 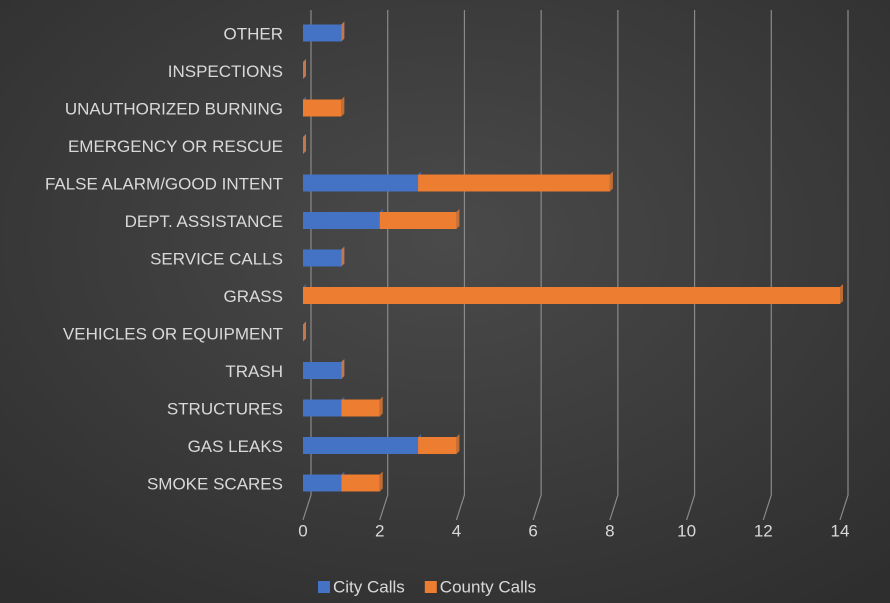 What do you see at coordinates (840, 530) in the screenshot?
I see `x-tick-label: 14` at bounding box center [840, 530].